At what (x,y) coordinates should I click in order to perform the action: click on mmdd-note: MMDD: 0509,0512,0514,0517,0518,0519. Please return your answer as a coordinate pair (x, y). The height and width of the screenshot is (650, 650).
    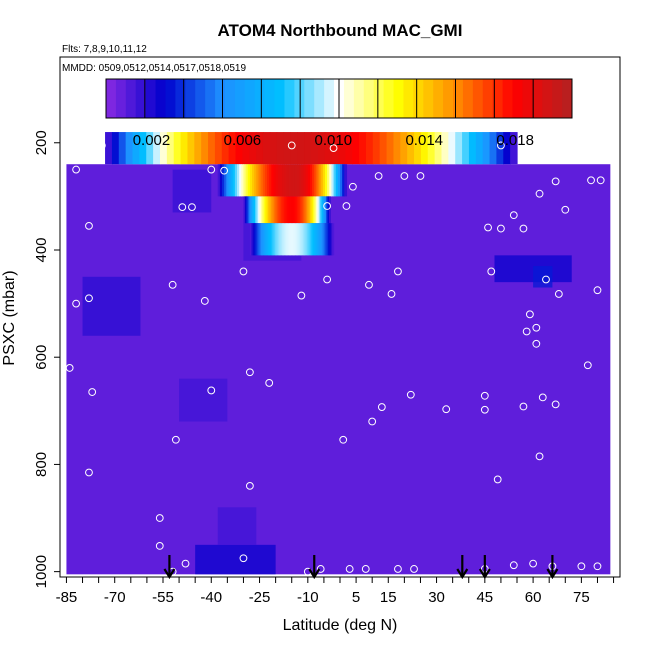
    Looking at the image, I should click on (154, 68).